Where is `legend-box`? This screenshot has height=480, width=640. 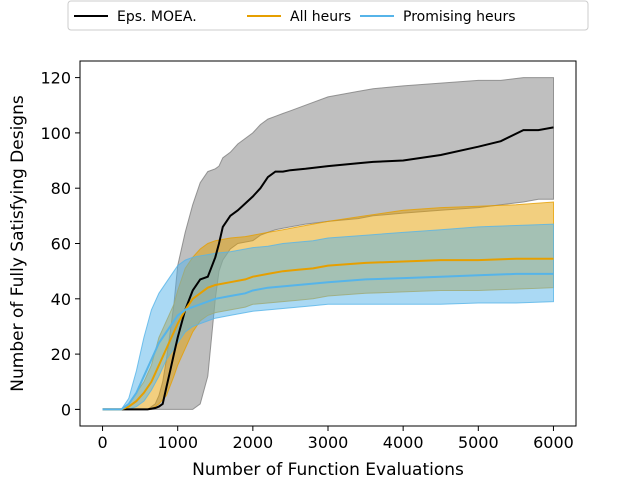
legend-box is located at coordinates (328, 15).